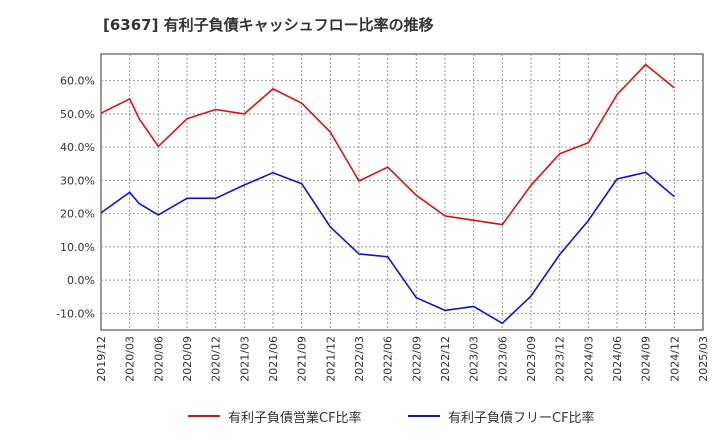 The width and height of the screenshot is (720, 440). I want to click on x-tick-label: 2024/09, so click(646, 359).